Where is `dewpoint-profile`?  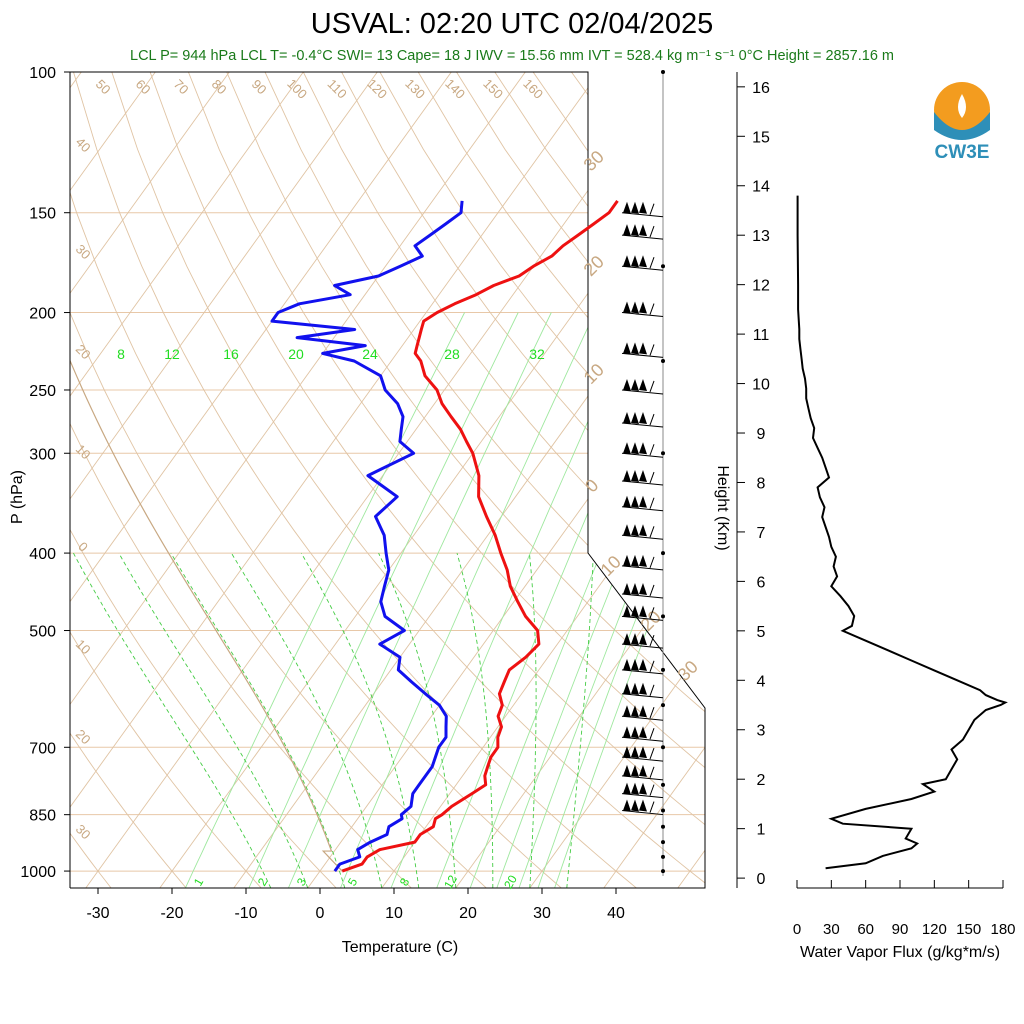 dewpoint-profile is located at coordinates (367, 536).